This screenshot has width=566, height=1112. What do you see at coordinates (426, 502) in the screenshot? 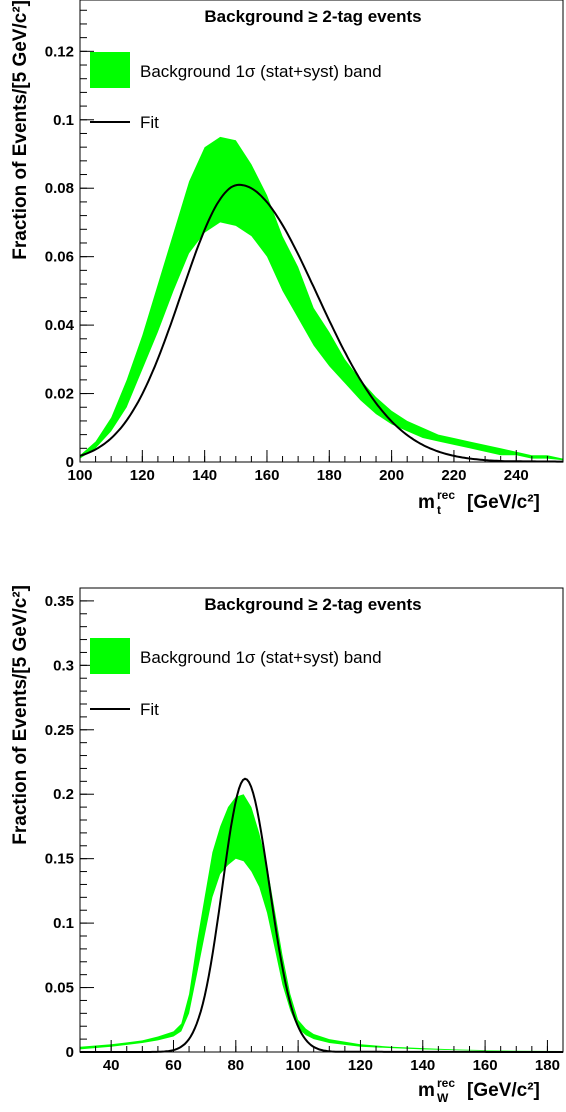
I see `top-x-axis-title-main: m` at bounding box center [426, 502].